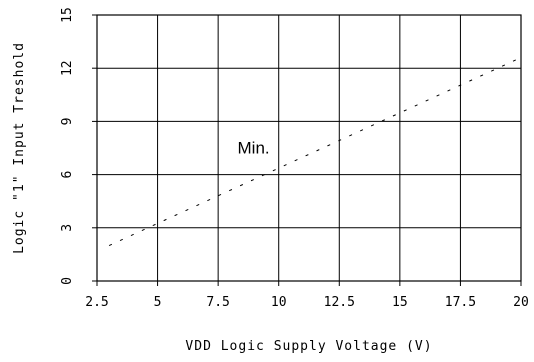 The height and width of the screenshot is (362, 534). What do you see at coordinates (460, 302) in the screenshot?
I see `x-tick-label: 17.5` at bounding box center [460, 302].